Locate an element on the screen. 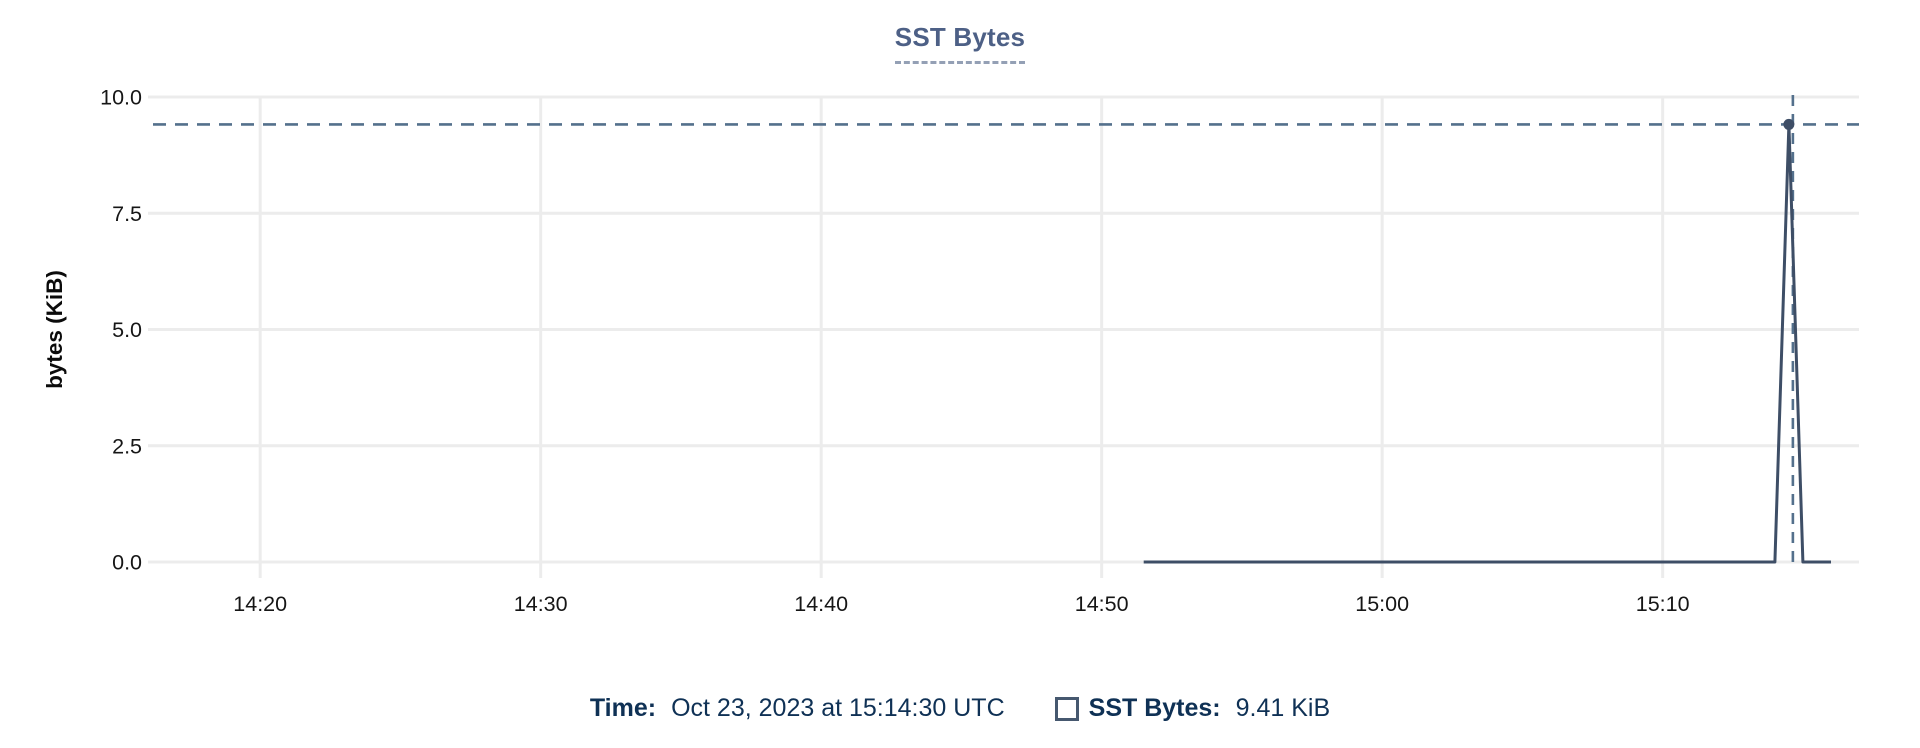 The height and width of the screenshot is (748, 1920). y-axis-title: bytes (KiB) is located at coordinates (54, 329).